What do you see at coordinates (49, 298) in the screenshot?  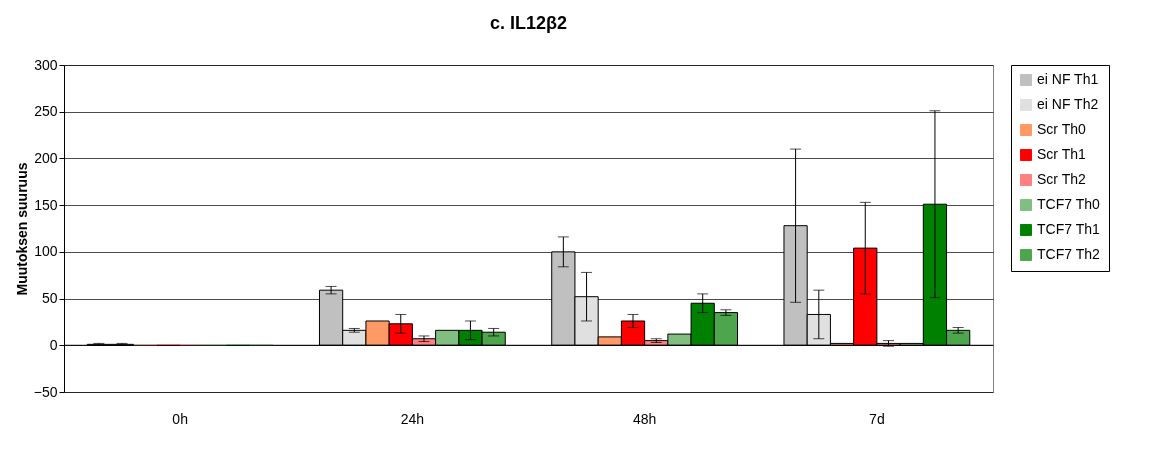 I see `y-tick-label: 50` at bounding box center [49, 298].